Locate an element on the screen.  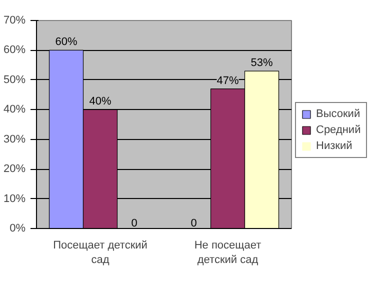
y-tick-label: 30% is located at coordinates (14, 139).